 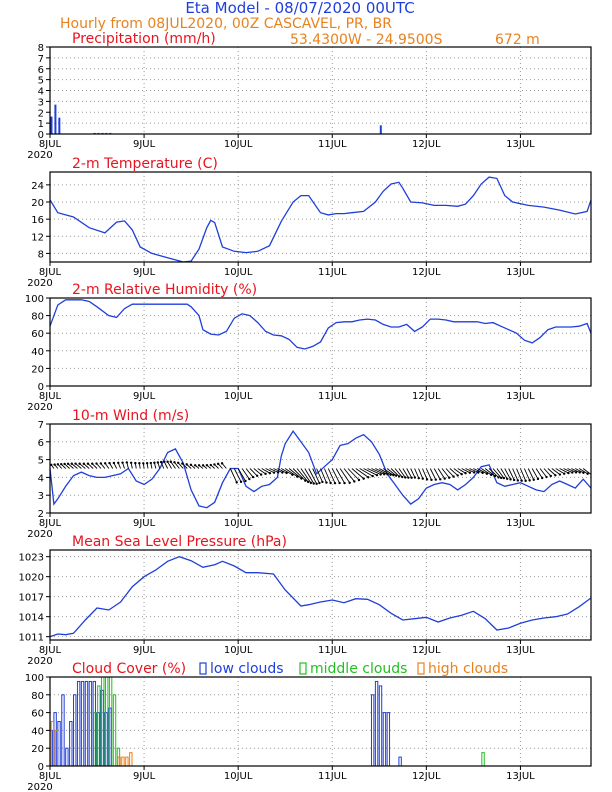 What do you see at coordinates (37, 696) in the screenshot?
I see `y-tick-label: 80` at bounding box center [37, 696].